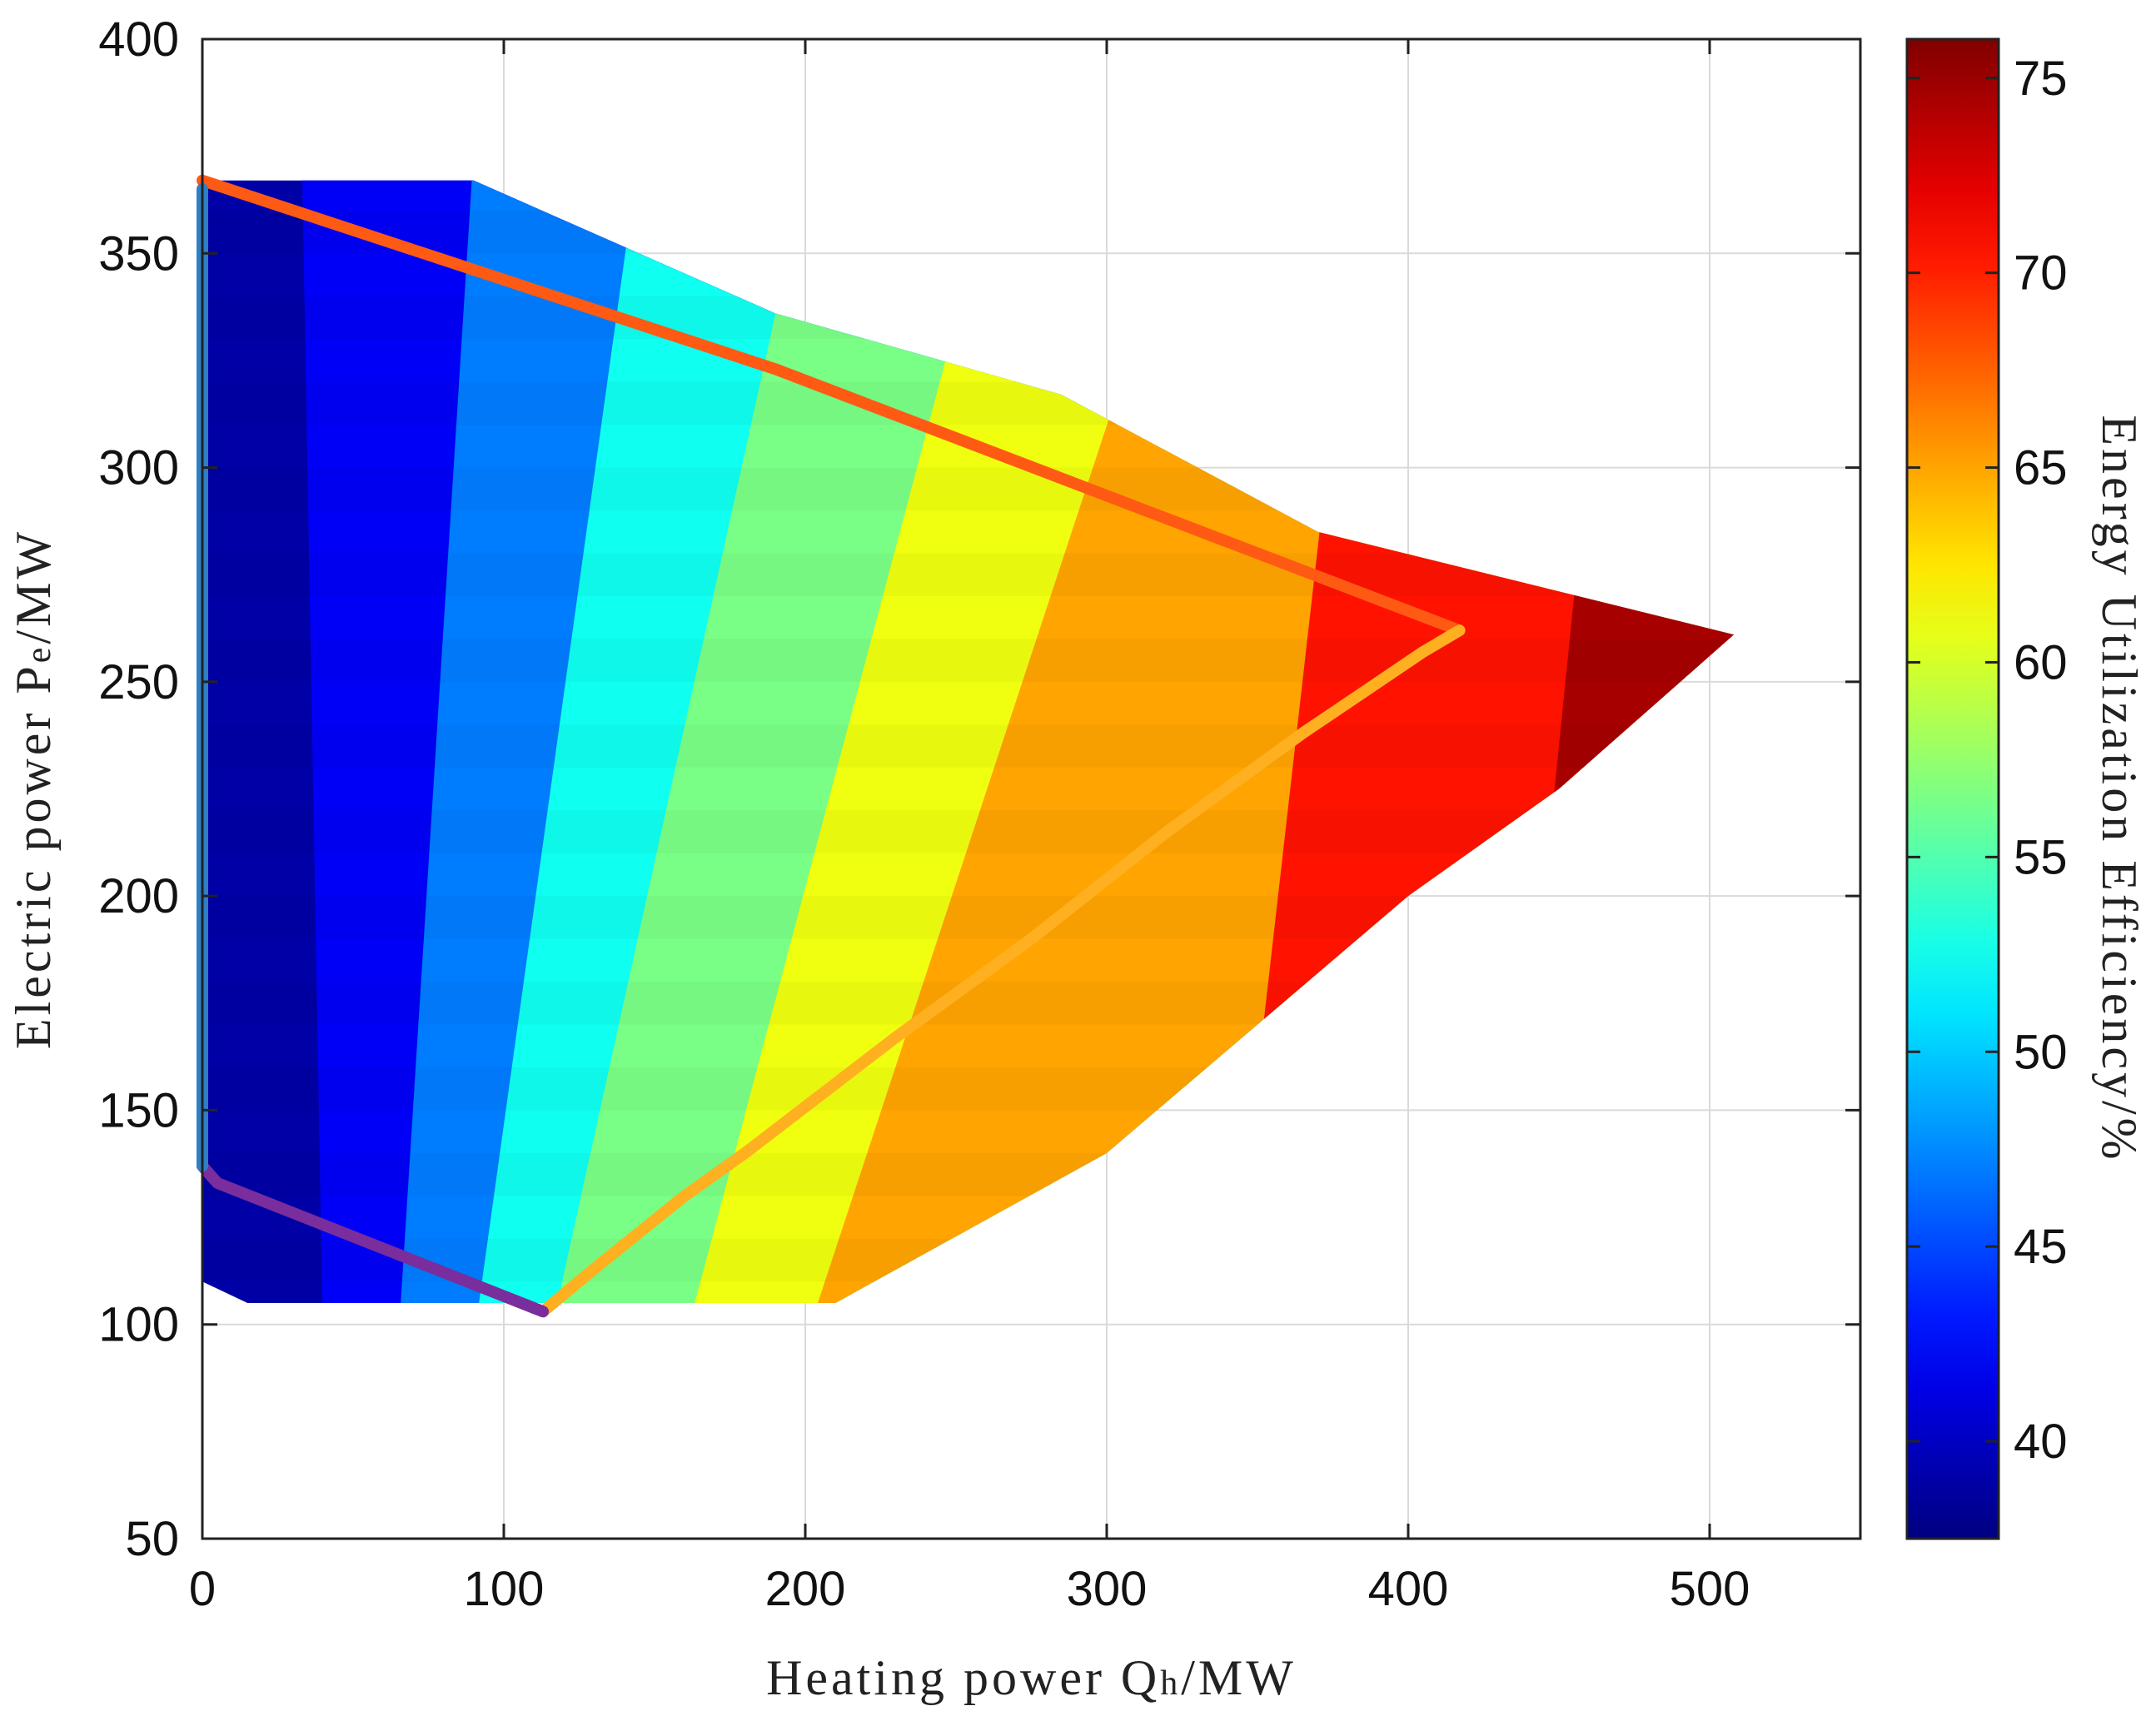 This screenshot has height=1716, width=2156. Describe the element at coordinates (1108, 1589) in the screenshot. I see `x-tick-label: 300` at that location.